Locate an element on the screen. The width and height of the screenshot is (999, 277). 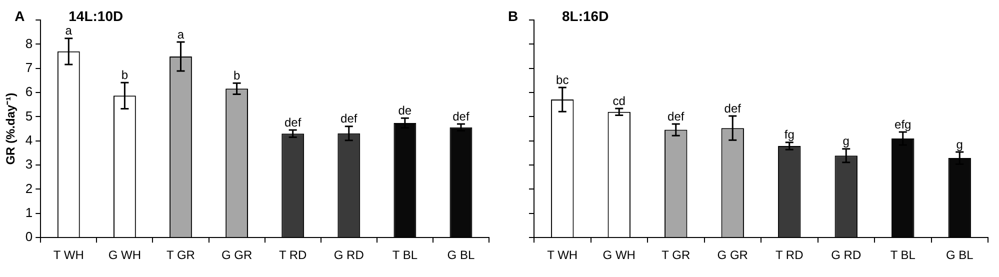
annotation: de is located at coordinates (405, 110).